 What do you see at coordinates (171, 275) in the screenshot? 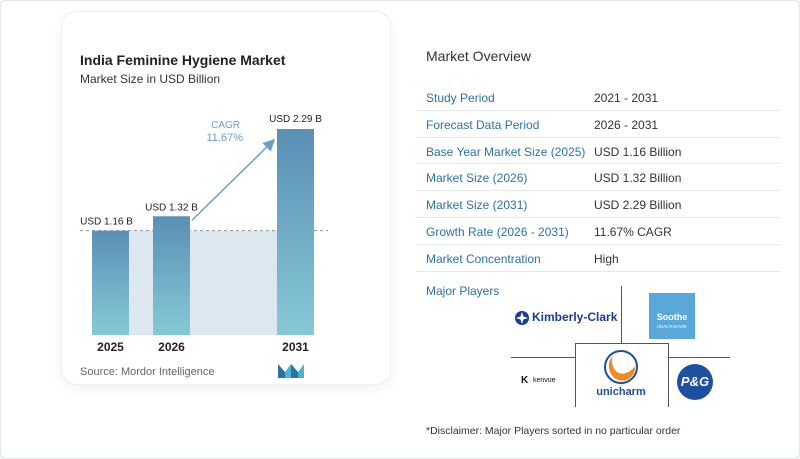
I see `bar-2026` at bounding box center [171, 275].